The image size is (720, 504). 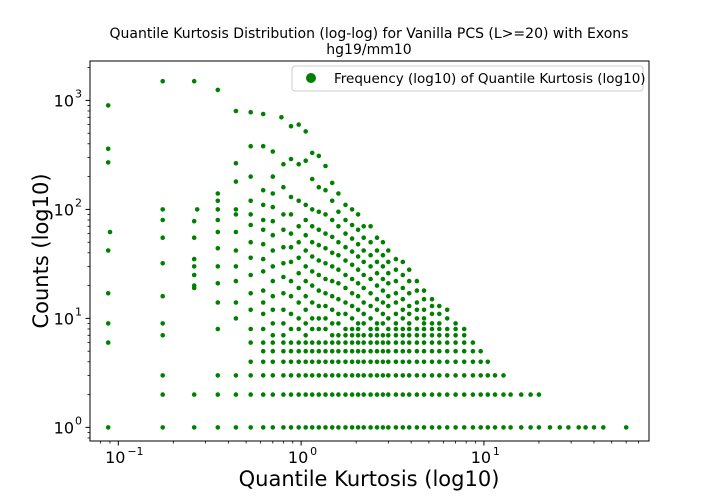 I want to click on x-tick-exponent: 0, so click(x=313, y=451).